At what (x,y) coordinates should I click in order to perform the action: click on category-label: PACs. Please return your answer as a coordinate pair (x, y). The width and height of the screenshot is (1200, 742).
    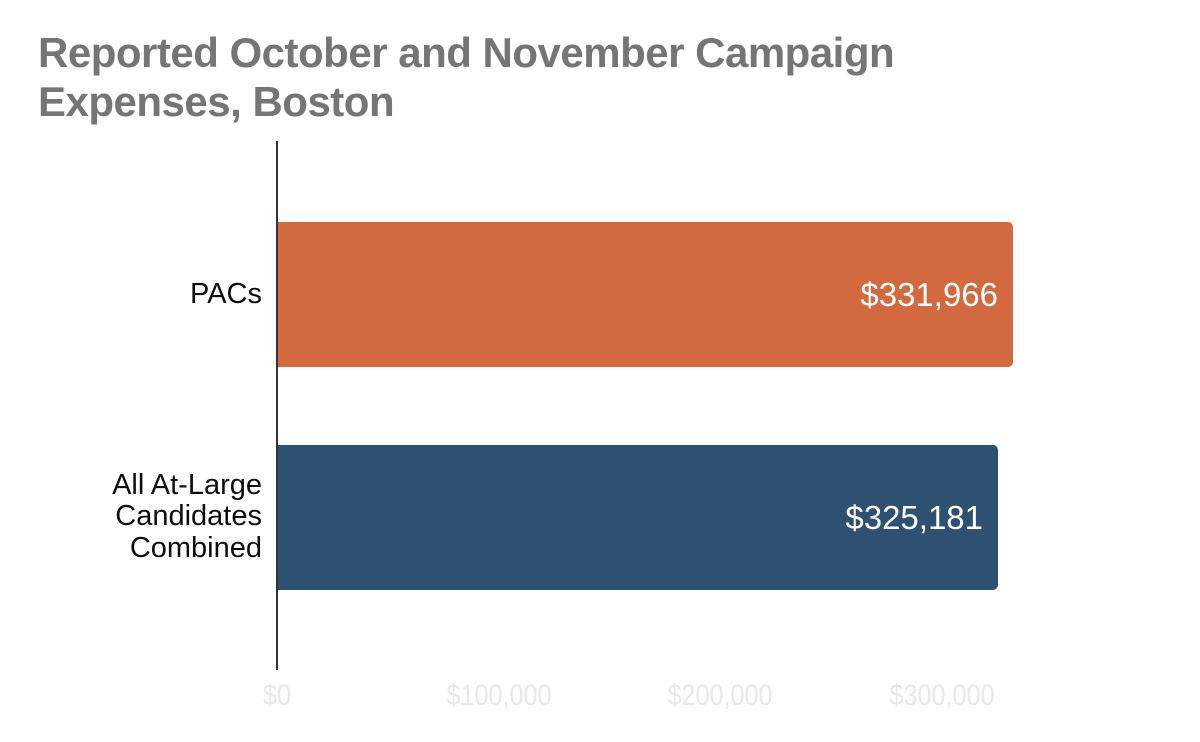
    Looking at the image, I should click on (226, 293).